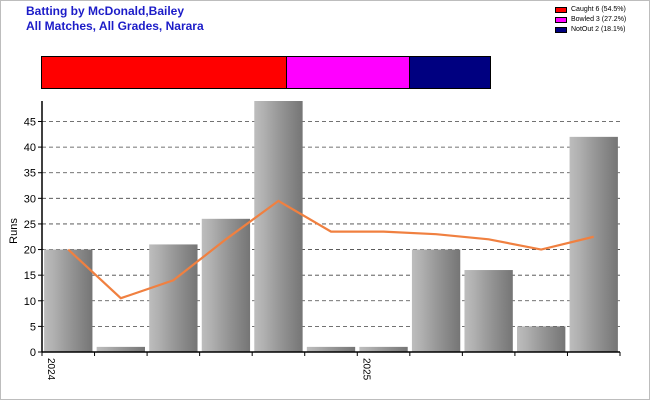 The height and width of the screenshot is (400, 650). What do you see at coordinates (598, 9) in the screenshot?
I see `legend-label-caught: Caught 6 (54.5%)` at bounding box center [598, 9].